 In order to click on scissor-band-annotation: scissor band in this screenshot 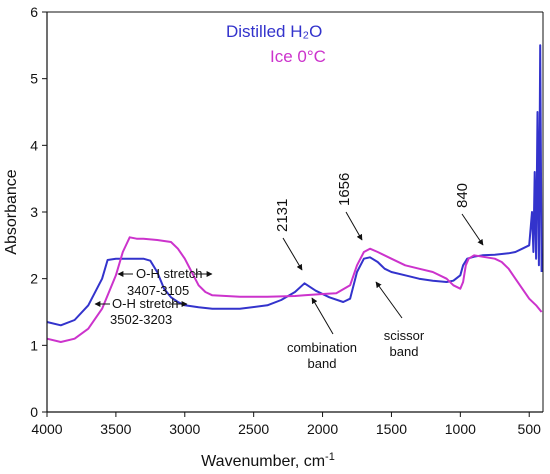, I will do `click(400, 320)`.